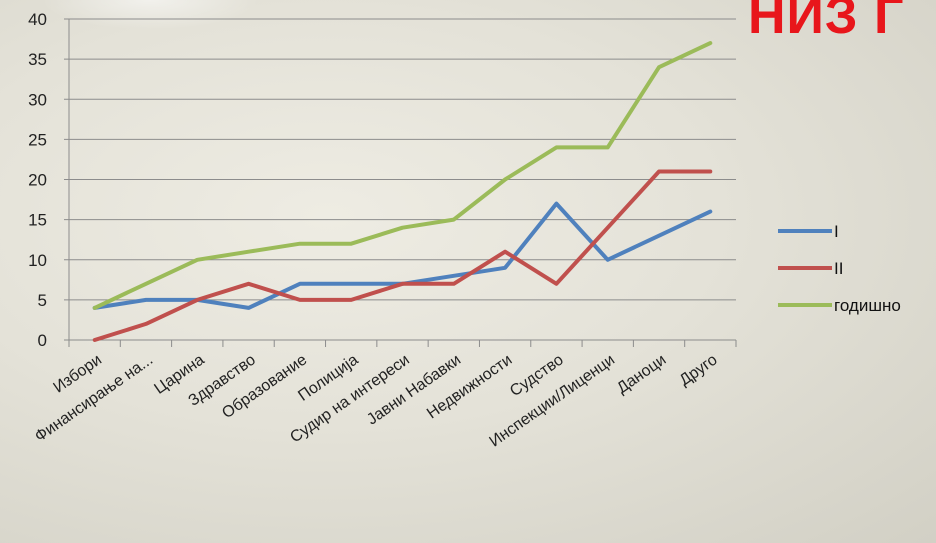  I want to click on y-tick-label: 20, so click(37, 180).